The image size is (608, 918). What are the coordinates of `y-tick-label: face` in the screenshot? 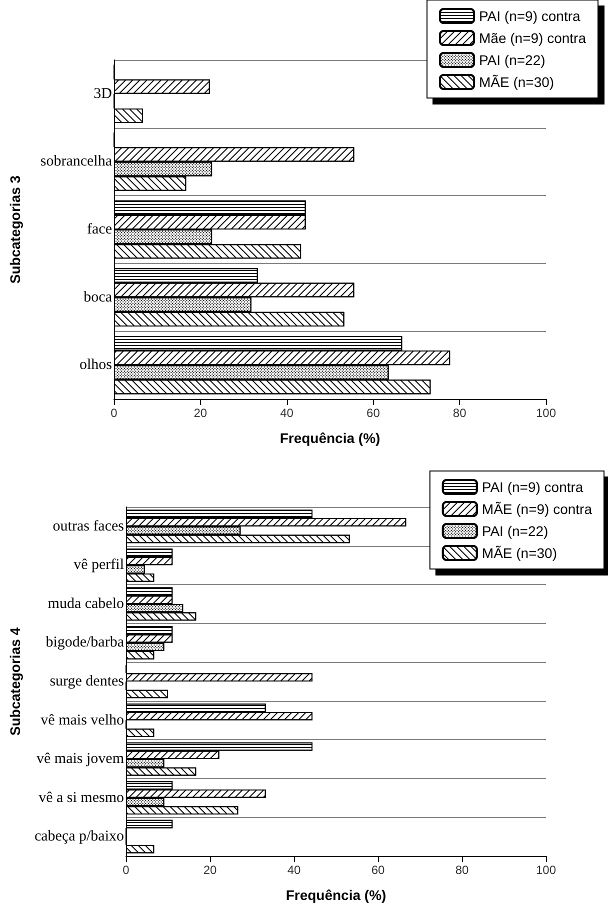 It's located at (99, 230).